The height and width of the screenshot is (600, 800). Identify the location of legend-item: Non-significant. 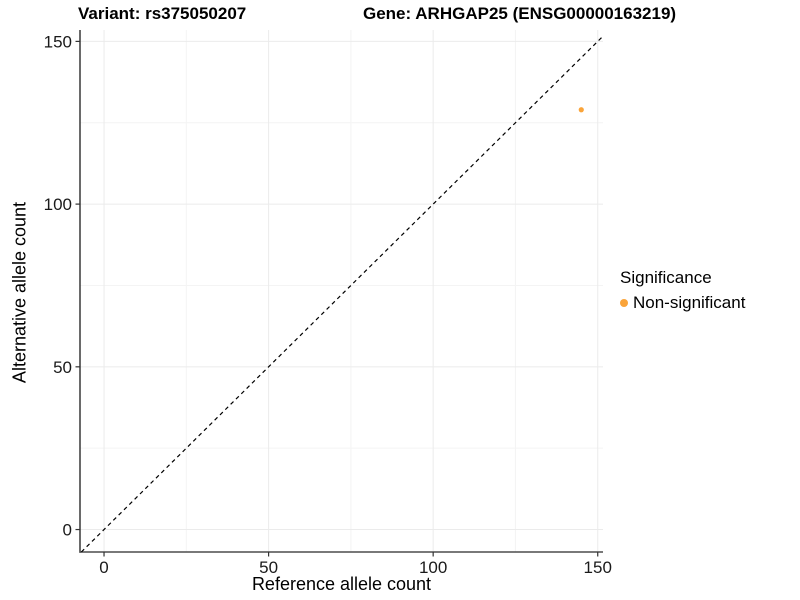
(682, 303).